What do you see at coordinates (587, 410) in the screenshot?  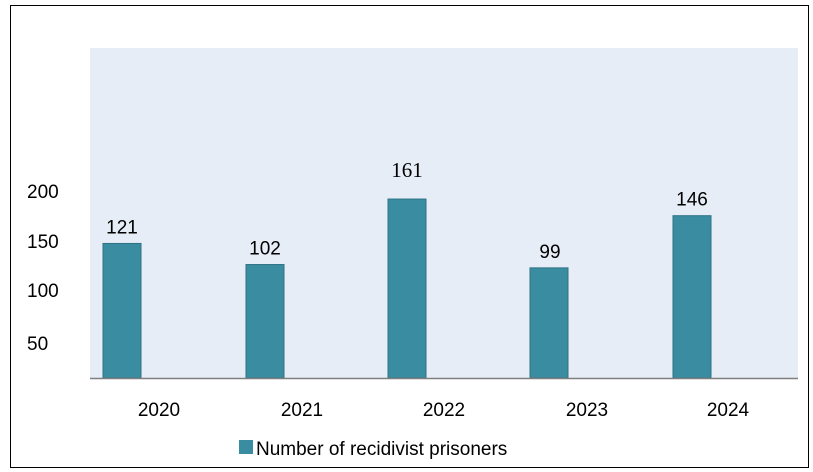 I see `x-tick-label-2023: 2023` at bounding box center [587, 410].